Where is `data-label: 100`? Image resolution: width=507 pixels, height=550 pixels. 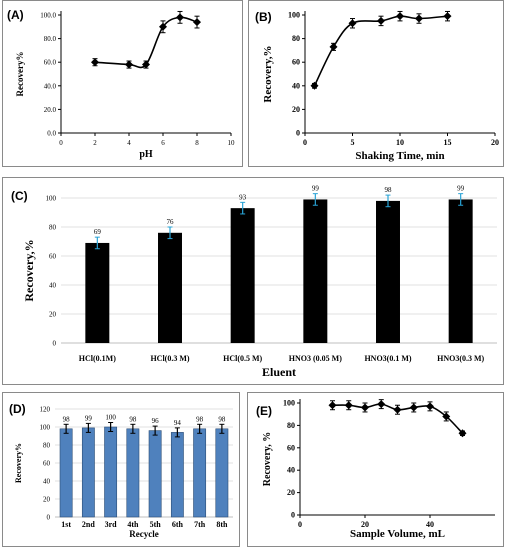
data-label: 100 is located at coordinates (110, 418).